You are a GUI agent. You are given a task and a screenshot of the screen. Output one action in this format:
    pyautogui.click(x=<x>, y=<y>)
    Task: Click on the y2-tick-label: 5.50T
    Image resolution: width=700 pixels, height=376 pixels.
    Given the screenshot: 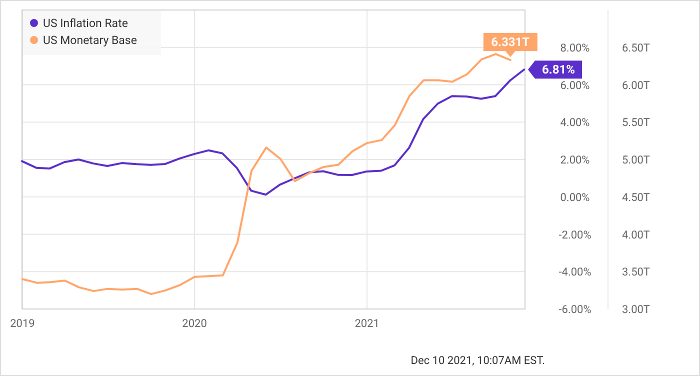 What is the action you would take?
    pyautogui.click(x=636, y=123)
    